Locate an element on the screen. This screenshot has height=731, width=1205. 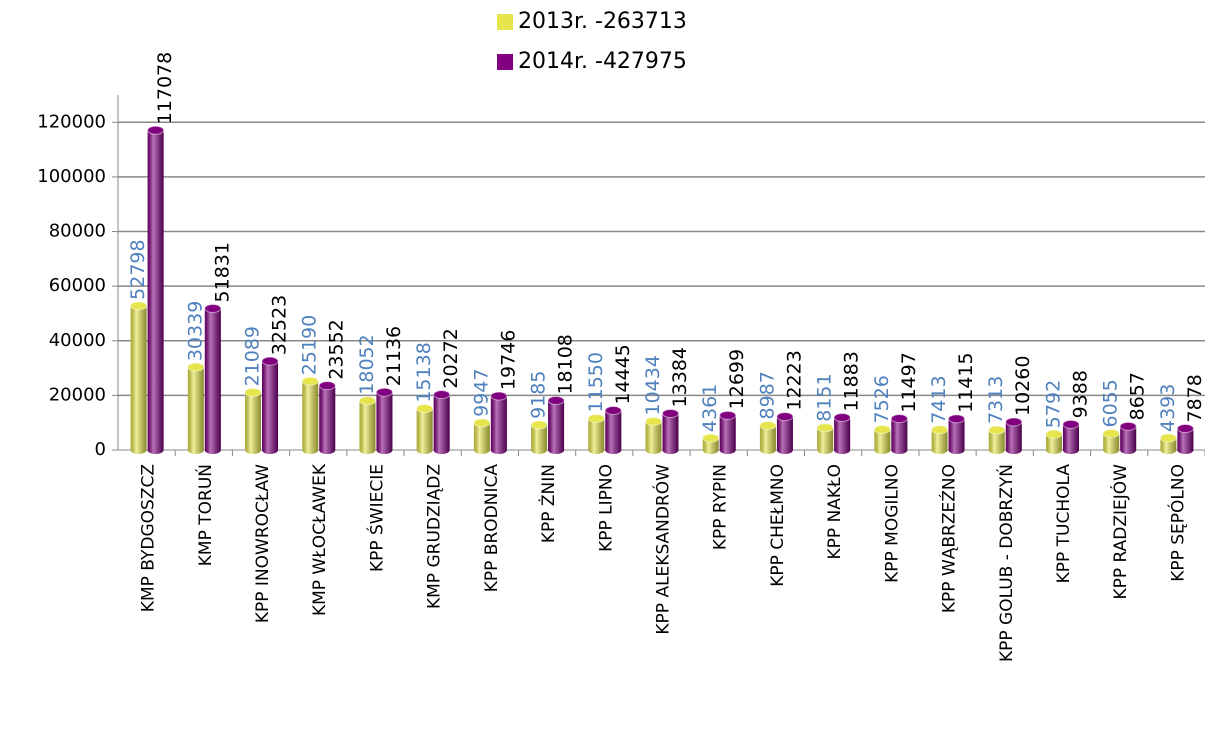
data-label: 51831 is located at coordinates (222, 272).